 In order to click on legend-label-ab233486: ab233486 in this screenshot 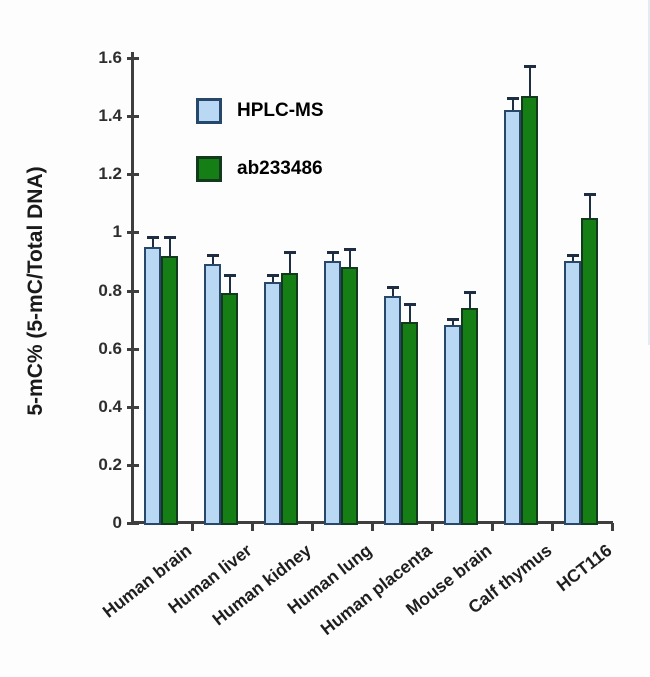, I will do `click(280, 168)`.